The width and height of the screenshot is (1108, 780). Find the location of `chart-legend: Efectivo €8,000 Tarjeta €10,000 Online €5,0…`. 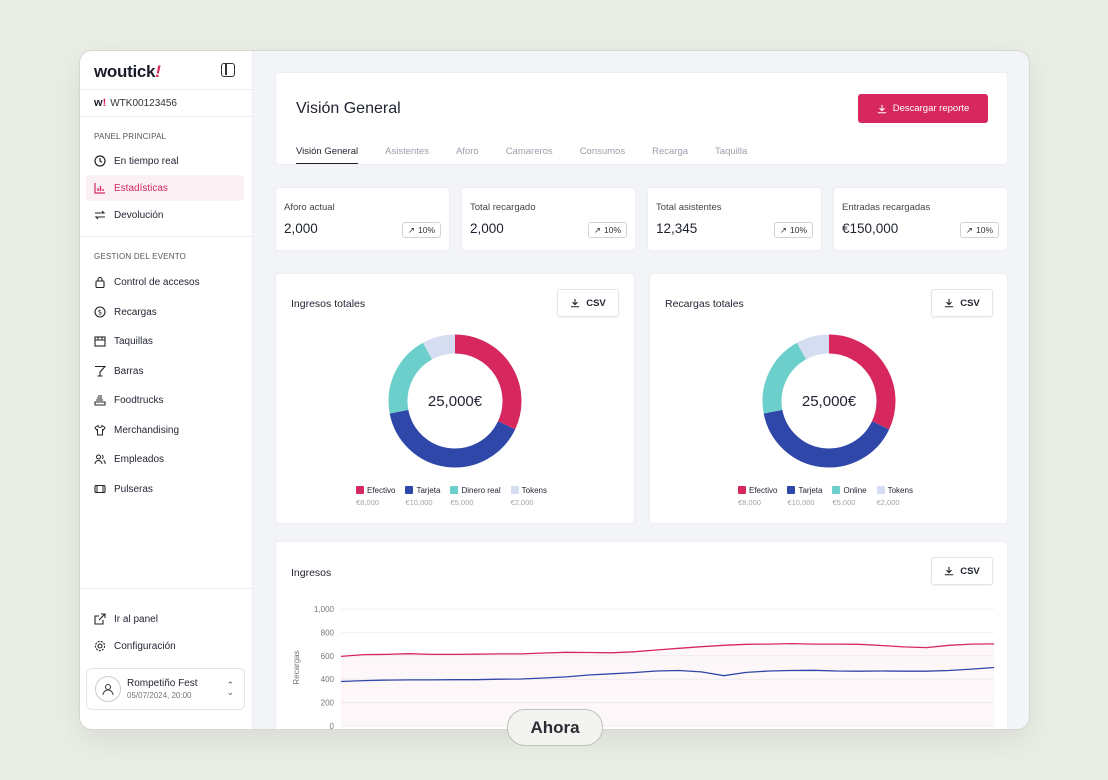

chart-legend: Efectivo €8,000 Tarjeta €10,000 Online €5,0… is located at coordinates (825, 496).